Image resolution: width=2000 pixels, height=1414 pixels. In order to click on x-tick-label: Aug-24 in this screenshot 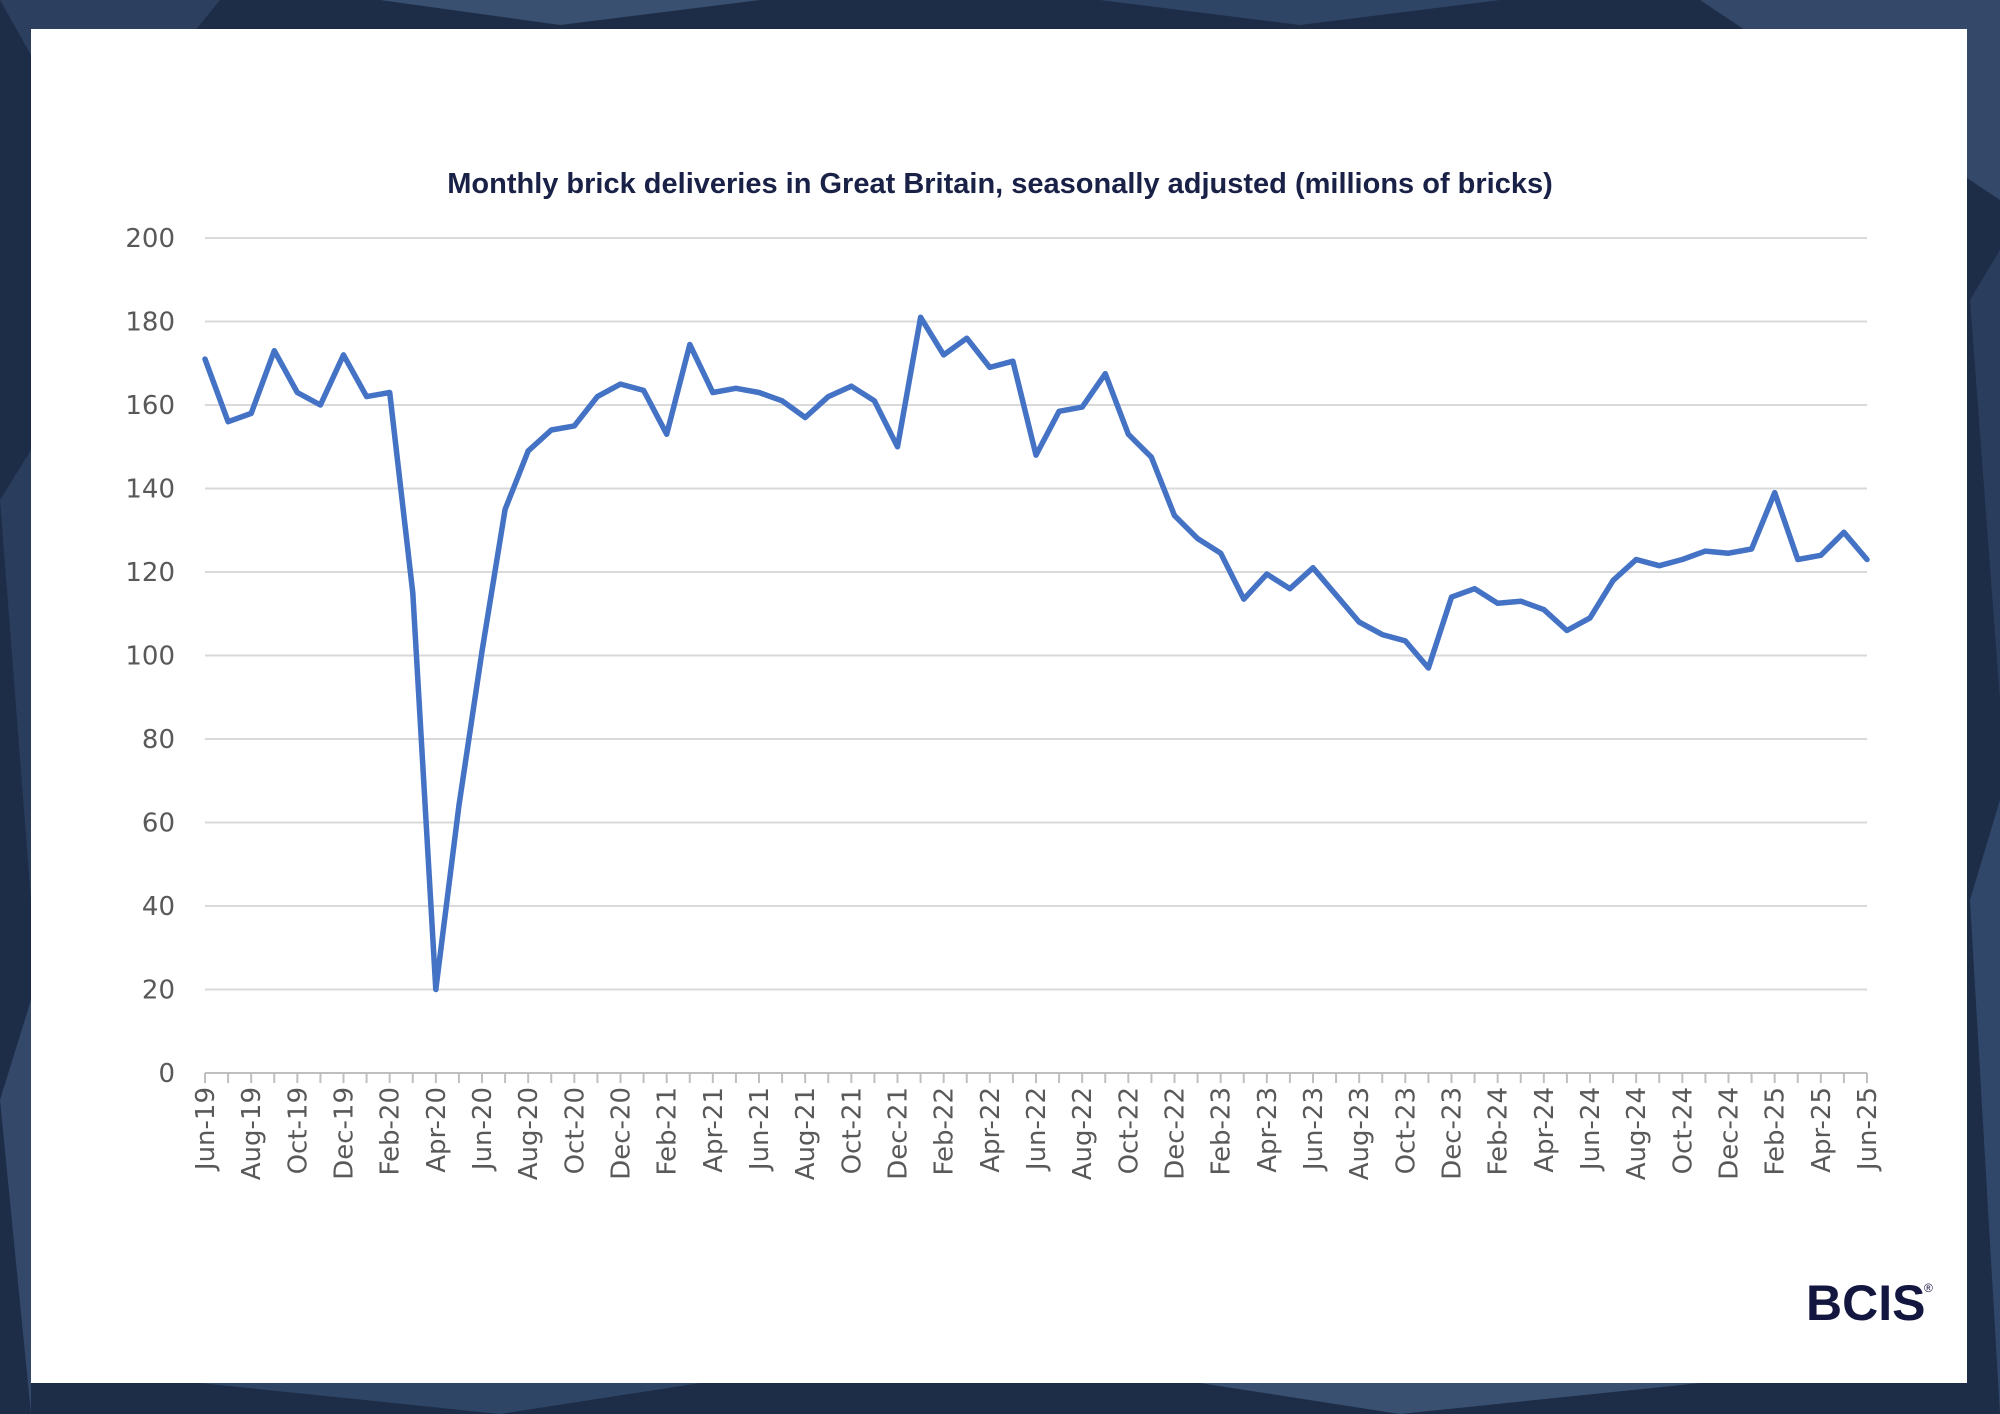, I will do `click(1637, 1133)`.